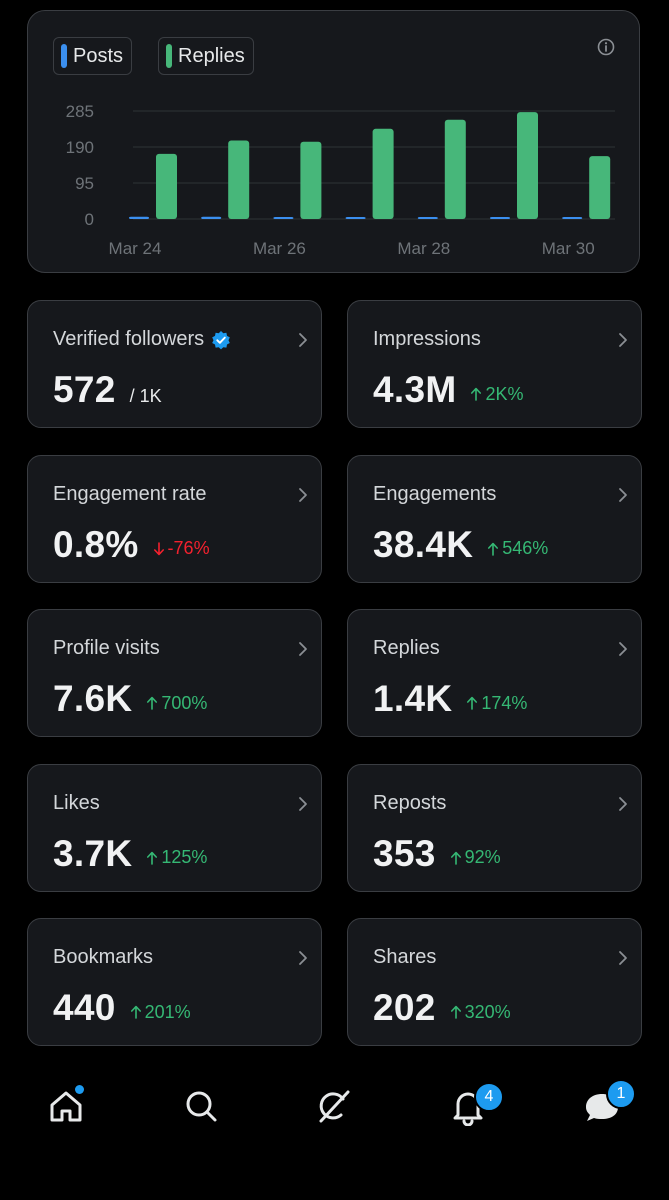  I want to click on bell-icon, so click(468, 1109).